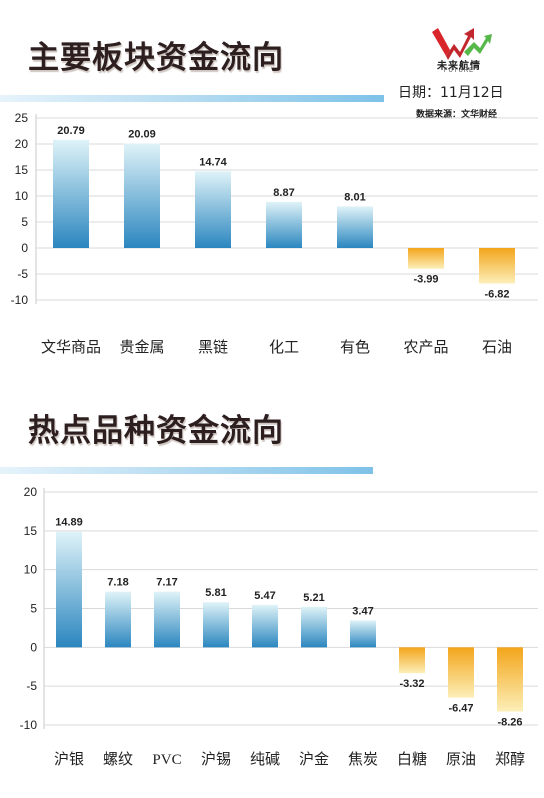  I want to click on x-category-label: 贵金属, so click(141, 347).